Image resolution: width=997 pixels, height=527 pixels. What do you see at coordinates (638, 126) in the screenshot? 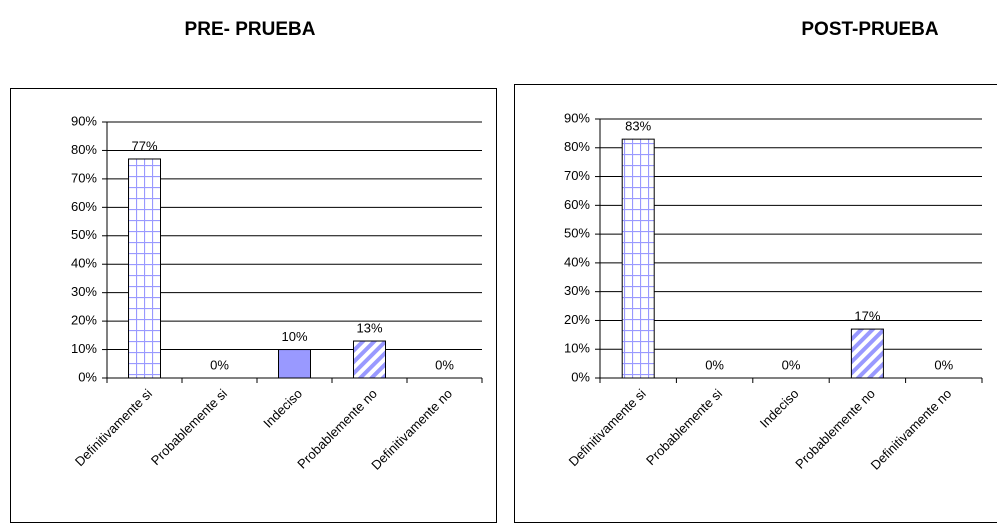
I see `data-label: 83%` at bounding box center [638, 126].